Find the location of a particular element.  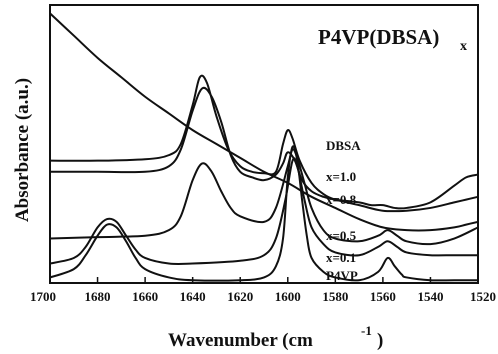

chart-title: P4VP(DBSA) x is located at coordinates (392, 39).